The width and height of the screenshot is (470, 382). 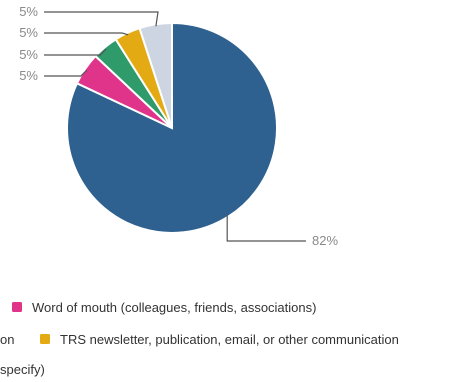 I want to click on legend-entry: on, so click(x=7, y=339).